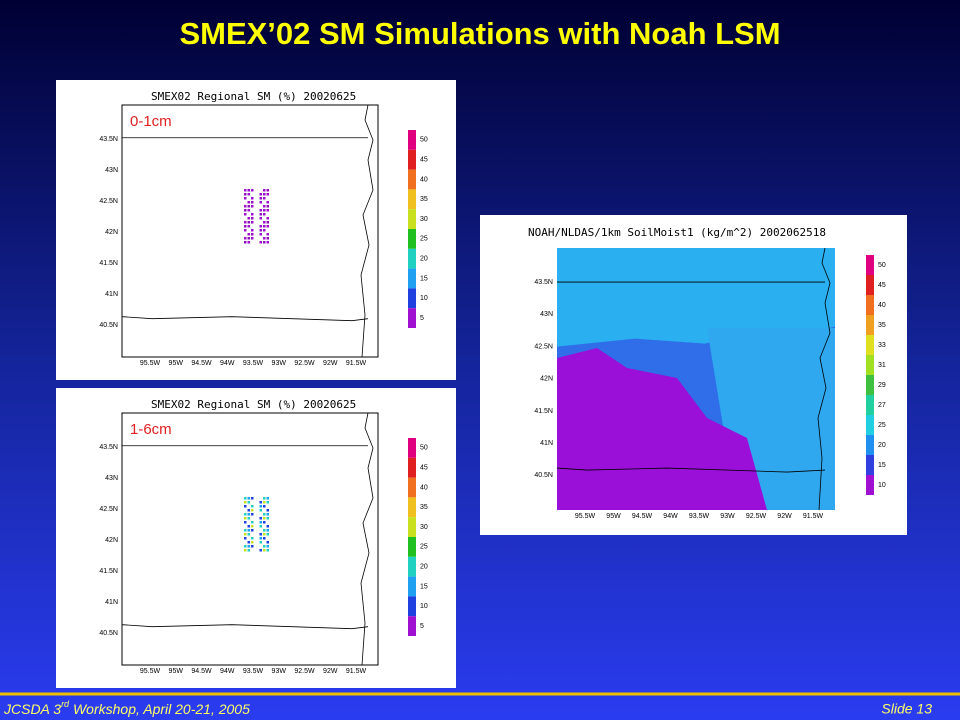 Image resolution: width=960 pixels, height=720 pixels. What do you see at coordinates (882, 445) in the screenshot?
I see `colorbar-label: 20` at bounding box center [882, 445].